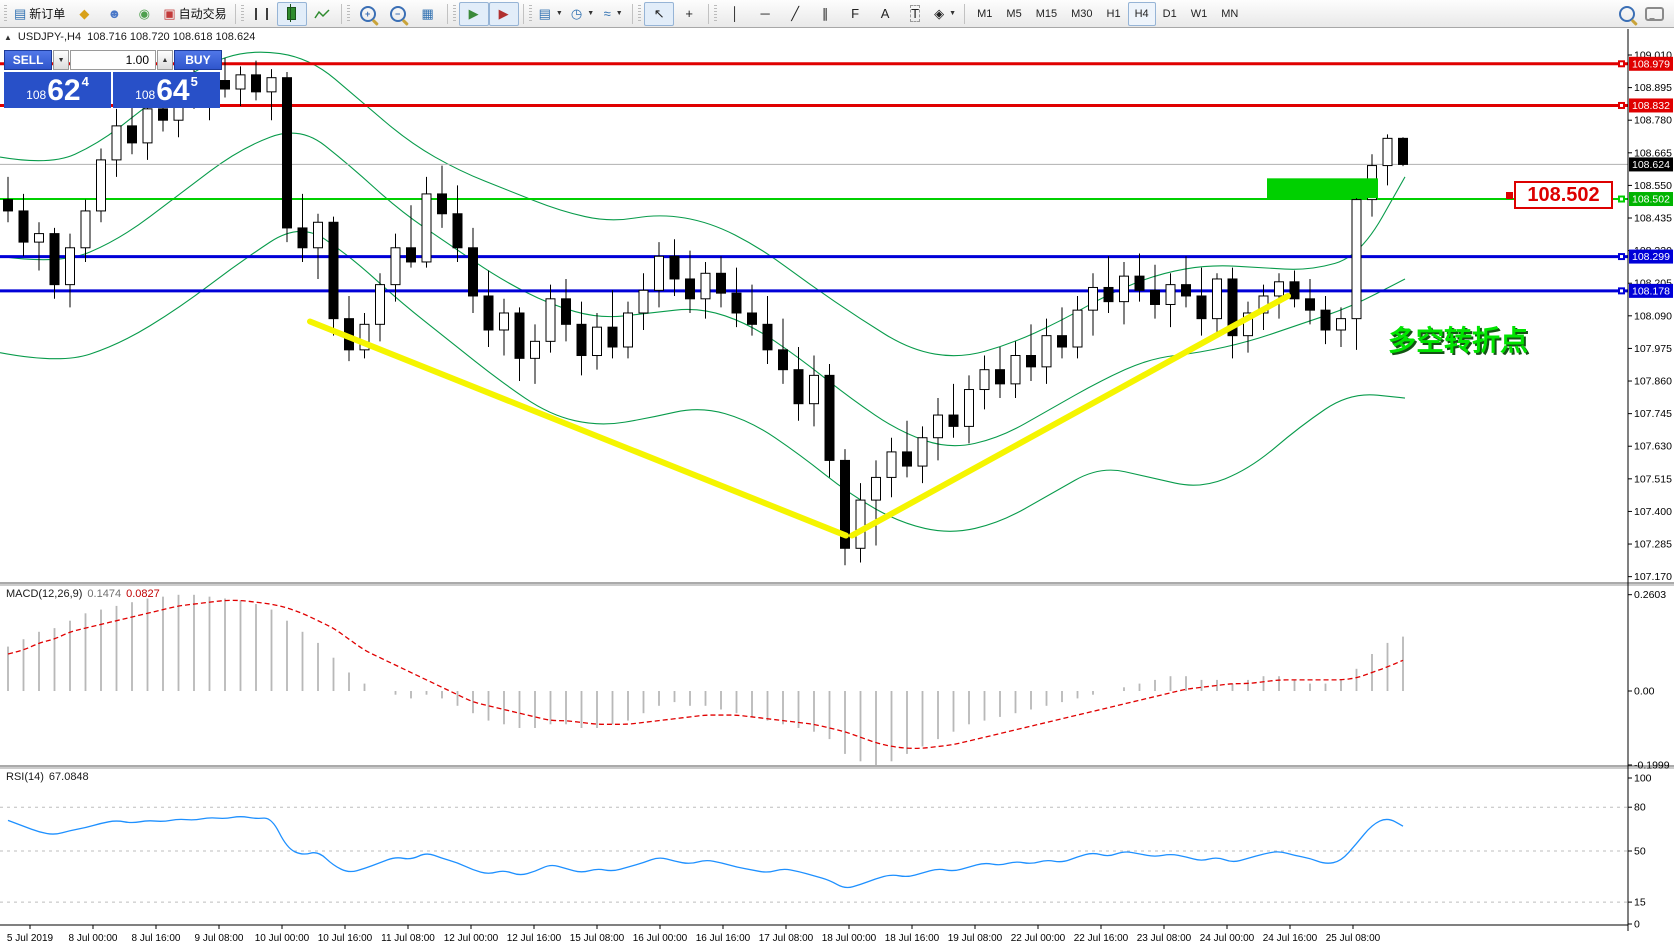 Image resolution: width=1674 pixels, height=949 pixels. I want to click on toolbar-group: │ ─ ╱ ∥ F A T ◈ ▼, so click(837, 14).